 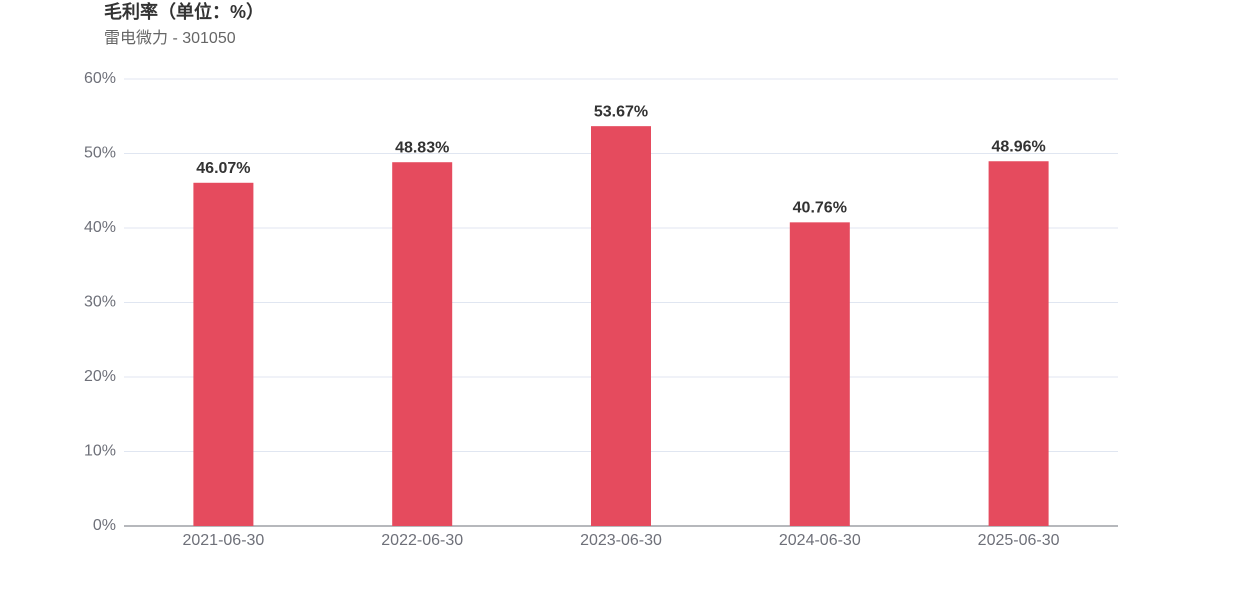 I want to click on y-tick-label: 50%, so click(x=100, y=153).